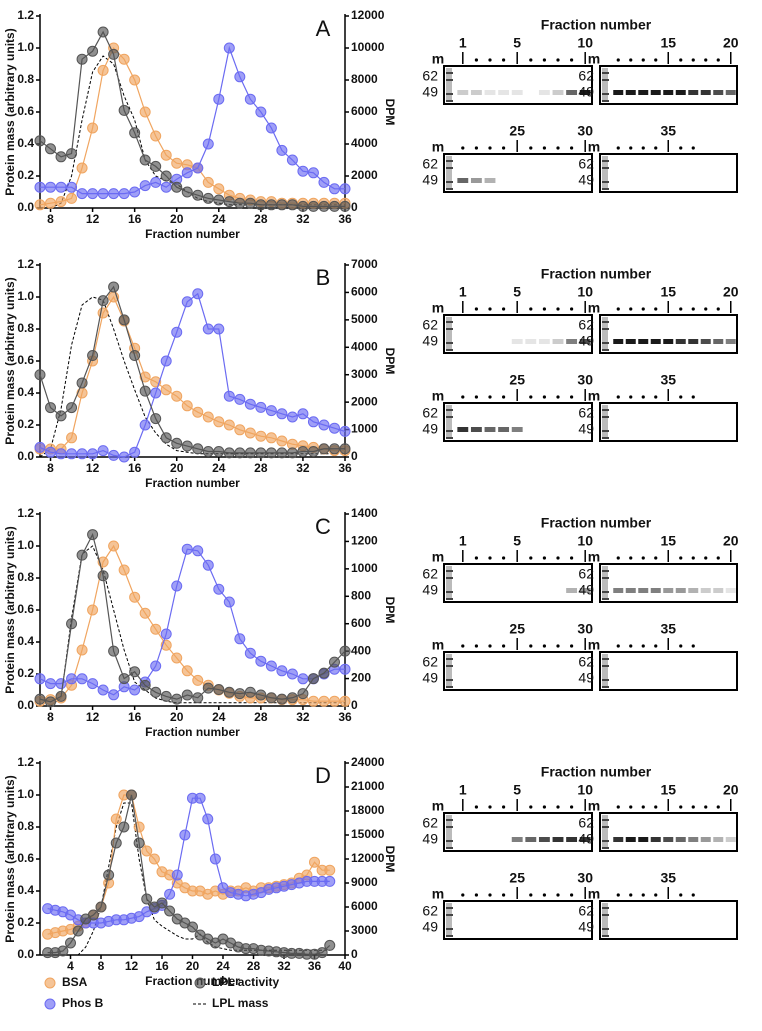 Image resolution: width=762 pixels, height=1031 pixels. I want to click on gel-box, so click(668, 85).